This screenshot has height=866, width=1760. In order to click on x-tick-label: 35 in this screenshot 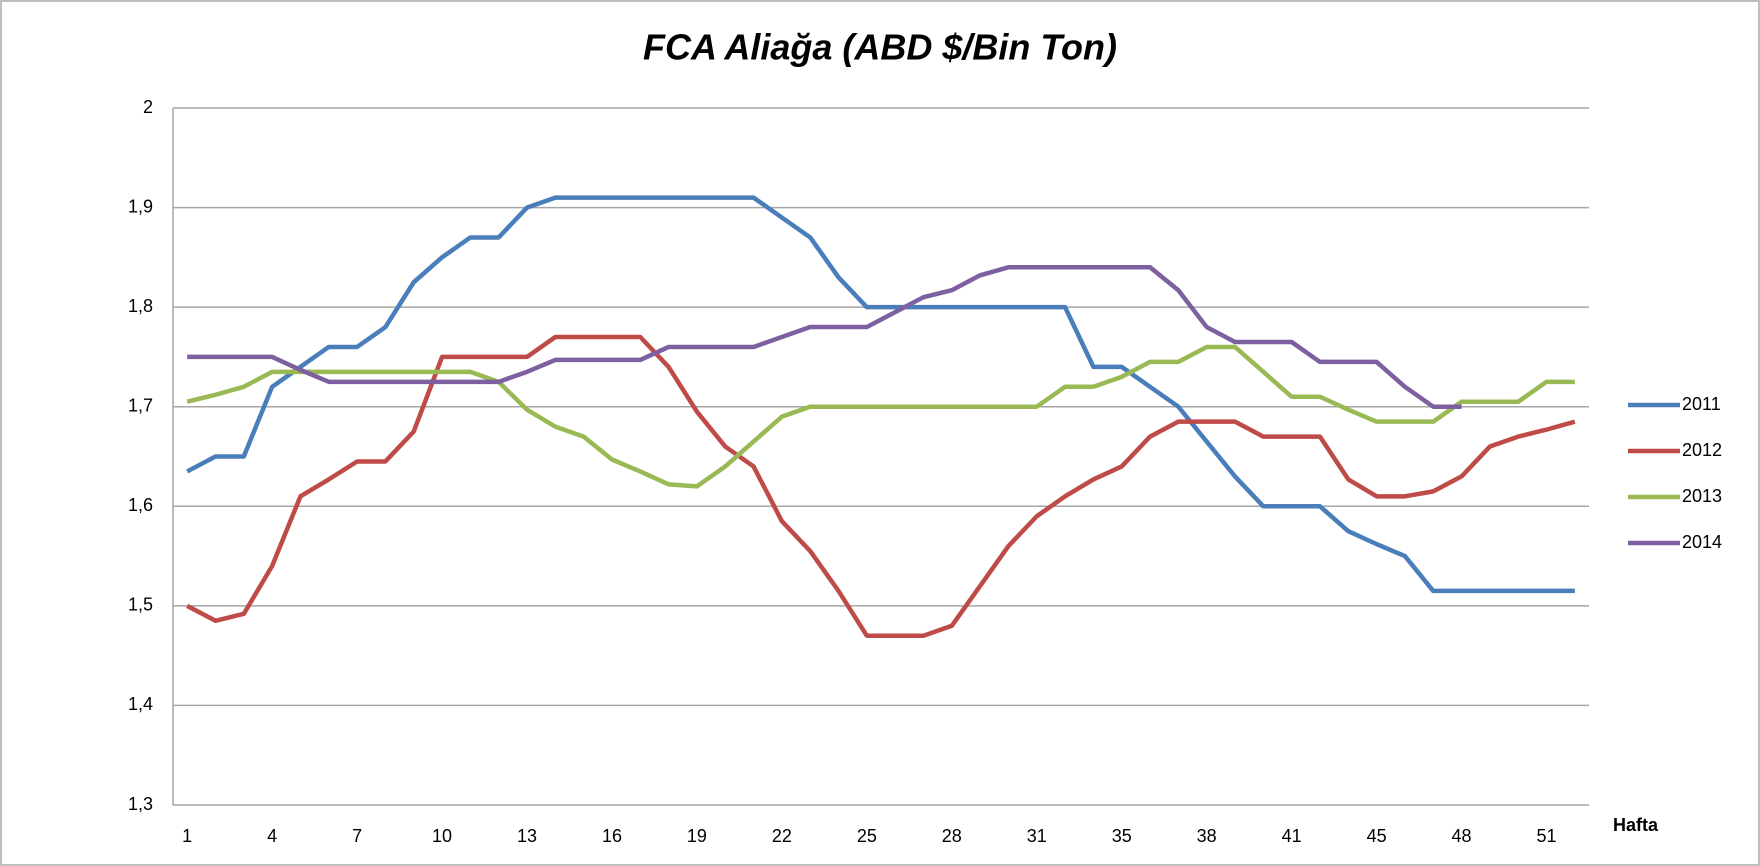, I will do `click(1122, 836)`.